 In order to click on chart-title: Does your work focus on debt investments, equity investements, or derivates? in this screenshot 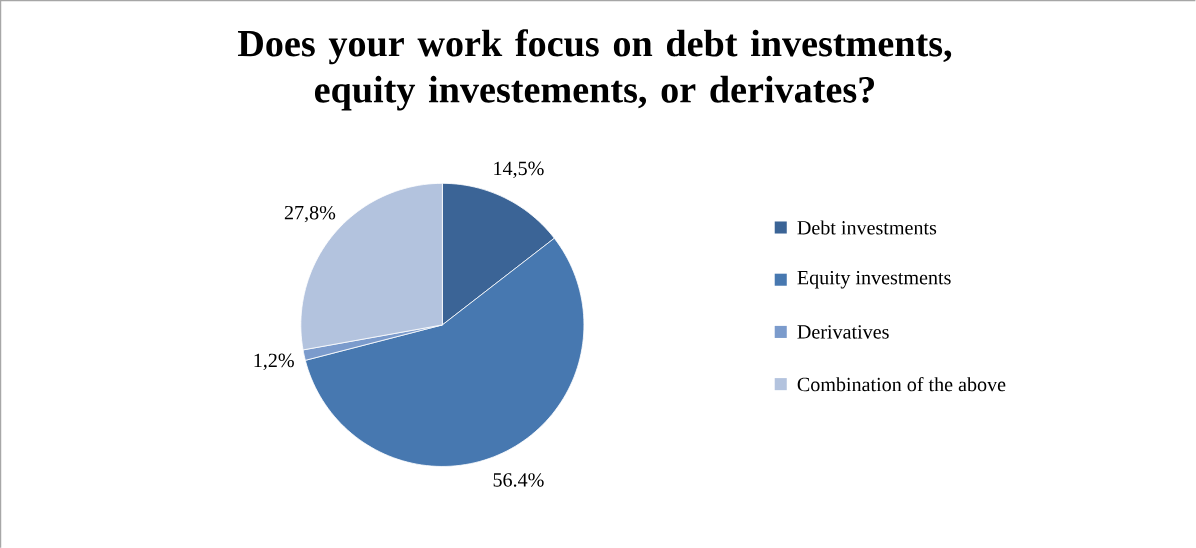, I will do `click(594, 70)`.